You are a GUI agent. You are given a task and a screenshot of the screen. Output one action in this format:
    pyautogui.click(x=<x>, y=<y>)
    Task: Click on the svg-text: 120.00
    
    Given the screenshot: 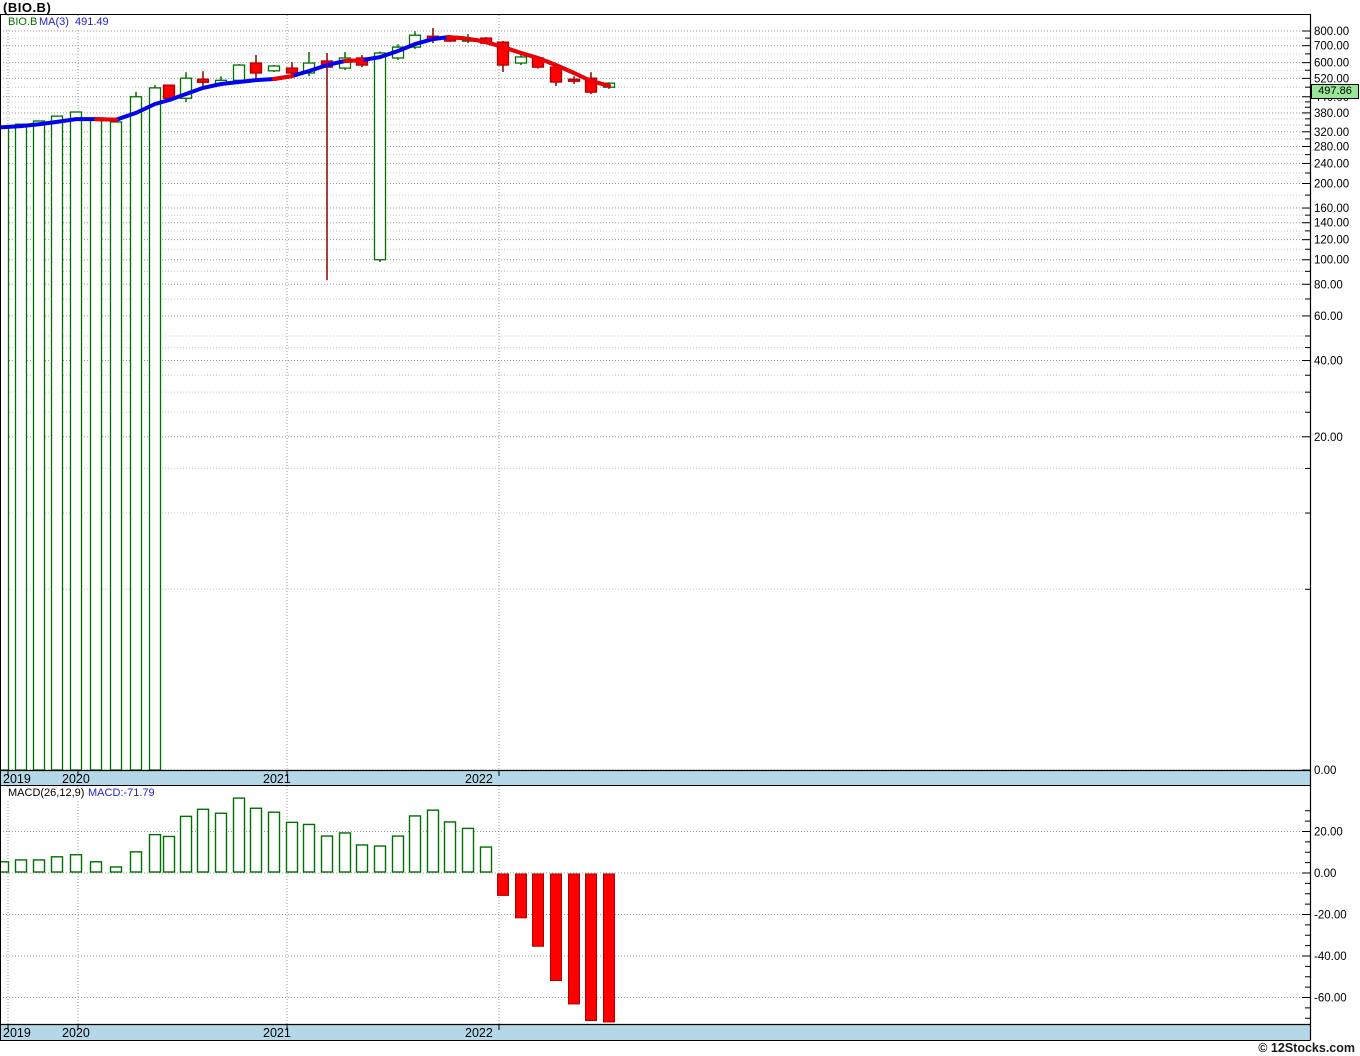 What is the action you would take?
    pyautogui.click(x=1331, y=241)
    